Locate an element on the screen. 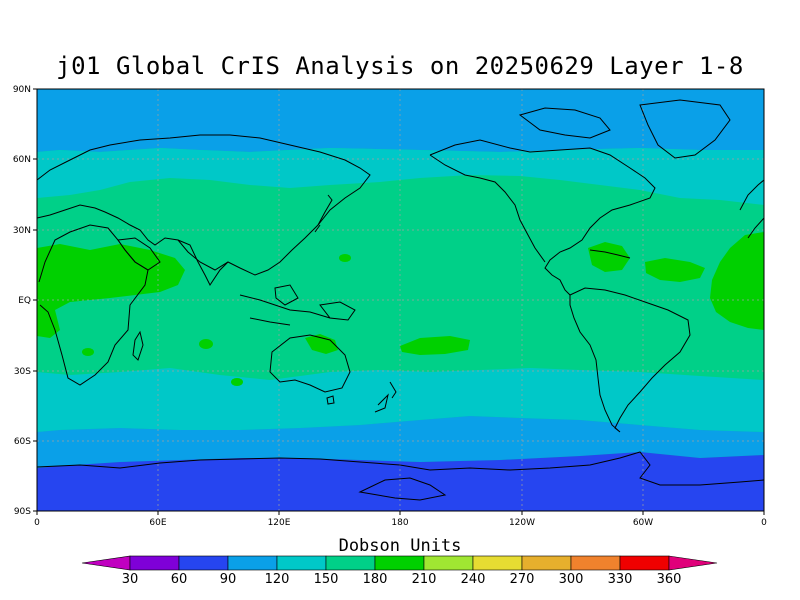 This screenshot has width=800, height=600. lon-label-120e: 120E is located at coordinates (279, 523).